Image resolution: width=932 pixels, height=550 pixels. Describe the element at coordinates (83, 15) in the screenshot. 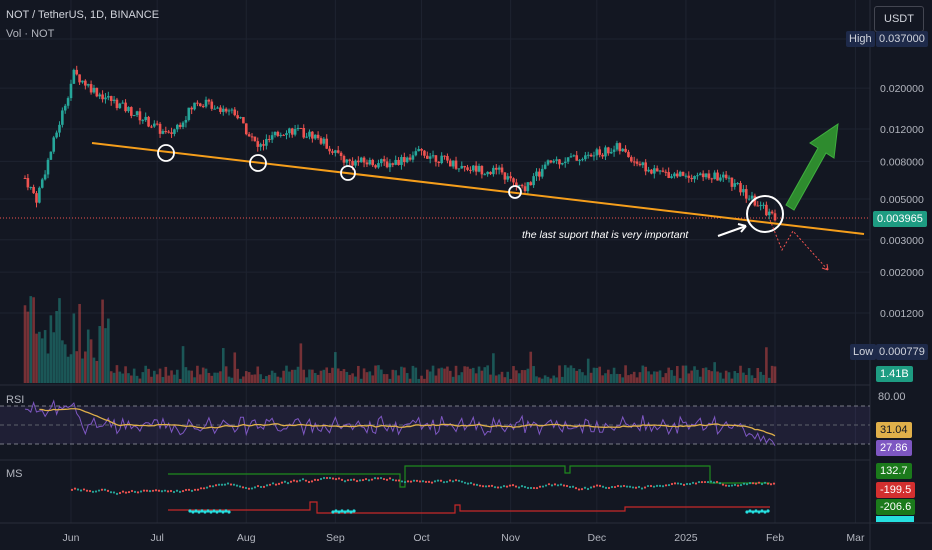

I see `symbol-title: NOT / TetherUS, 1D, BINANCE` at that location.